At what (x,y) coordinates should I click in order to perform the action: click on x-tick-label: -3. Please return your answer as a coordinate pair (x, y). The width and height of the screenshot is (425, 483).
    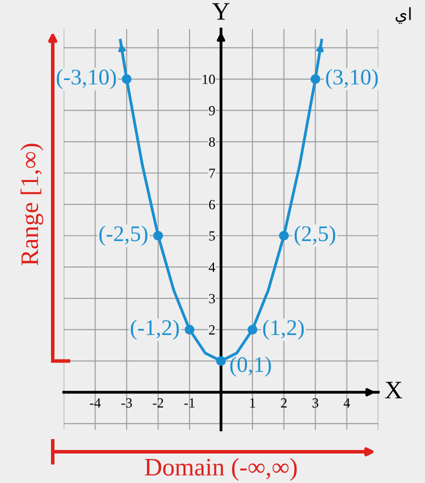
    Looking at the image, I should click on (126, 403).